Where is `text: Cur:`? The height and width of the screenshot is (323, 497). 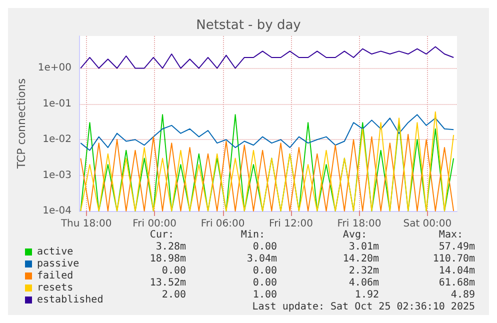
text: Cur: is located at coordinates (162, 235).